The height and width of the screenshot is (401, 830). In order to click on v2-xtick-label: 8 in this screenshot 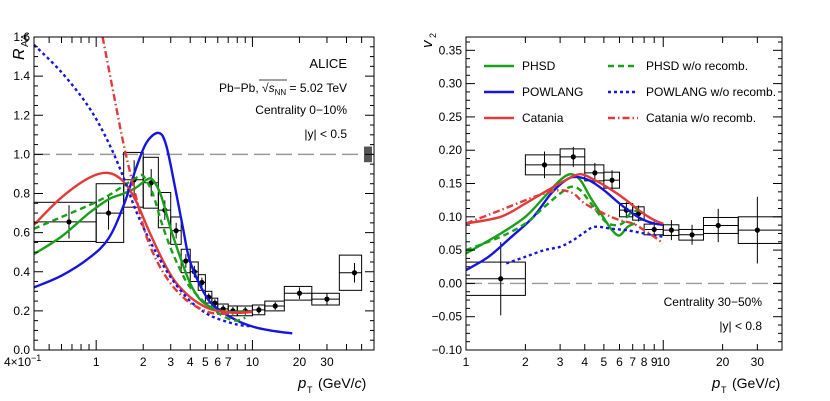, I will do `click(644, 362)`.